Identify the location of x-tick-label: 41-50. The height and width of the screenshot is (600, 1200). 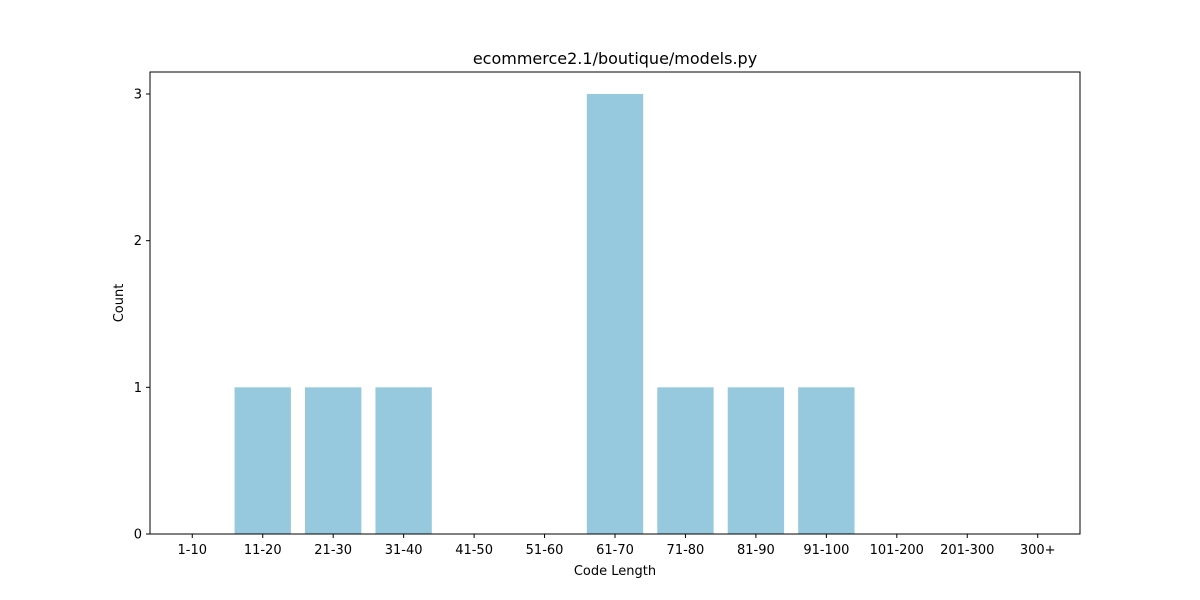
(474, 550).